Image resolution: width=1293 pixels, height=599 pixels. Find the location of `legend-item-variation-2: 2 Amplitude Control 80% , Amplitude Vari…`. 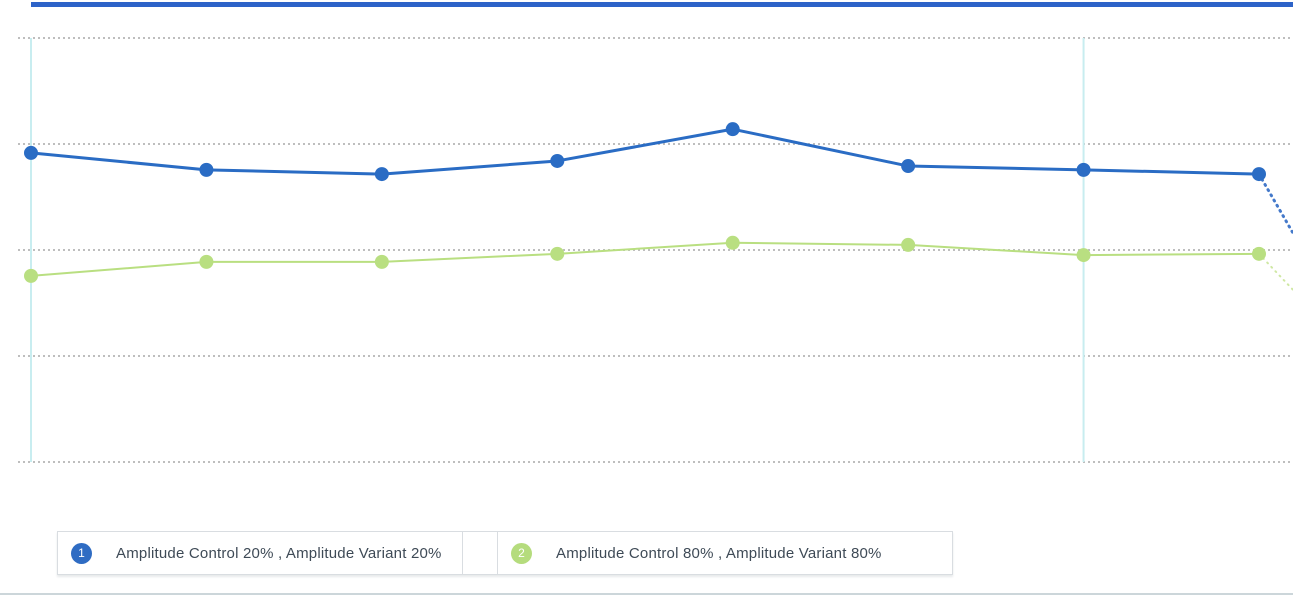

legend-item-variation-2: 2 Amplitude Control 80% , Amplitude Vari… is located at coordinates (725, 553).